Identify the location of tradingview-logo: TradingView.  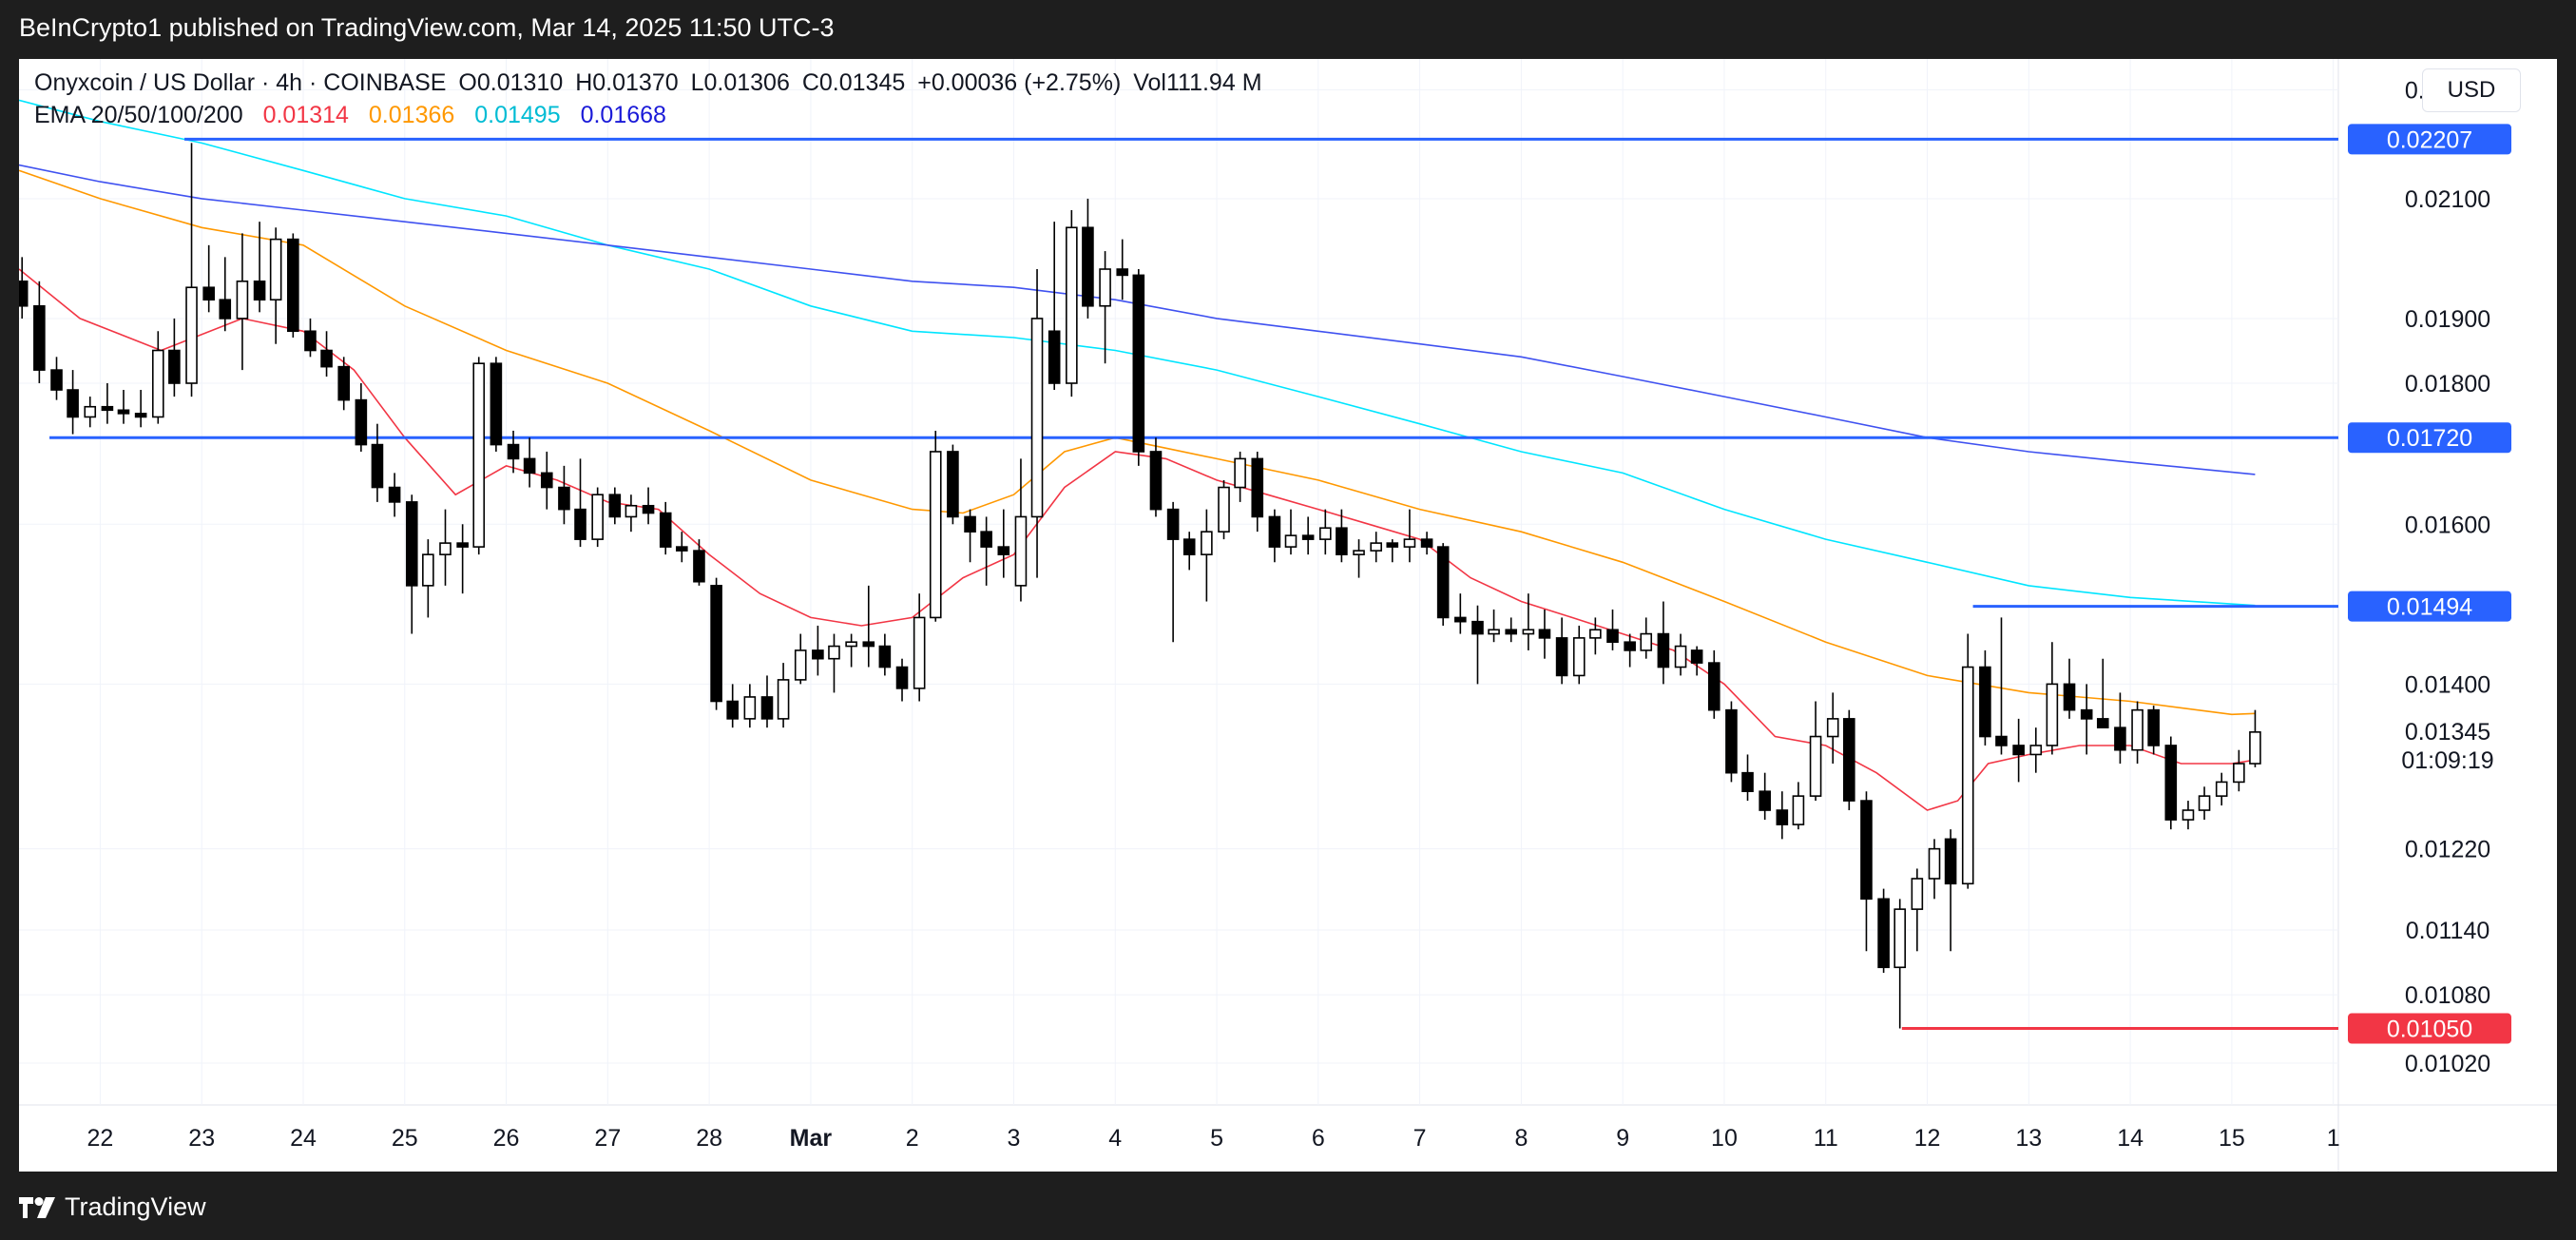
(113, 1207).